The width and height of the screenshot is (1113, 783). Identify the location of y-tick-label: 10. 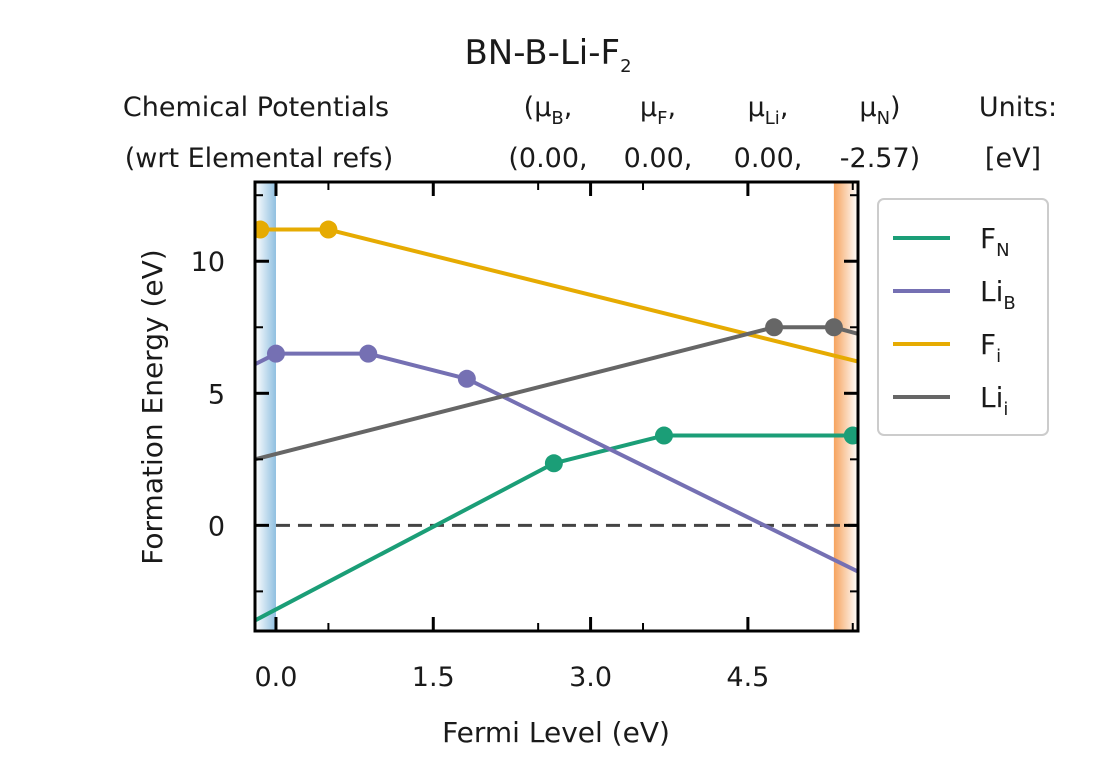
(208, 262).